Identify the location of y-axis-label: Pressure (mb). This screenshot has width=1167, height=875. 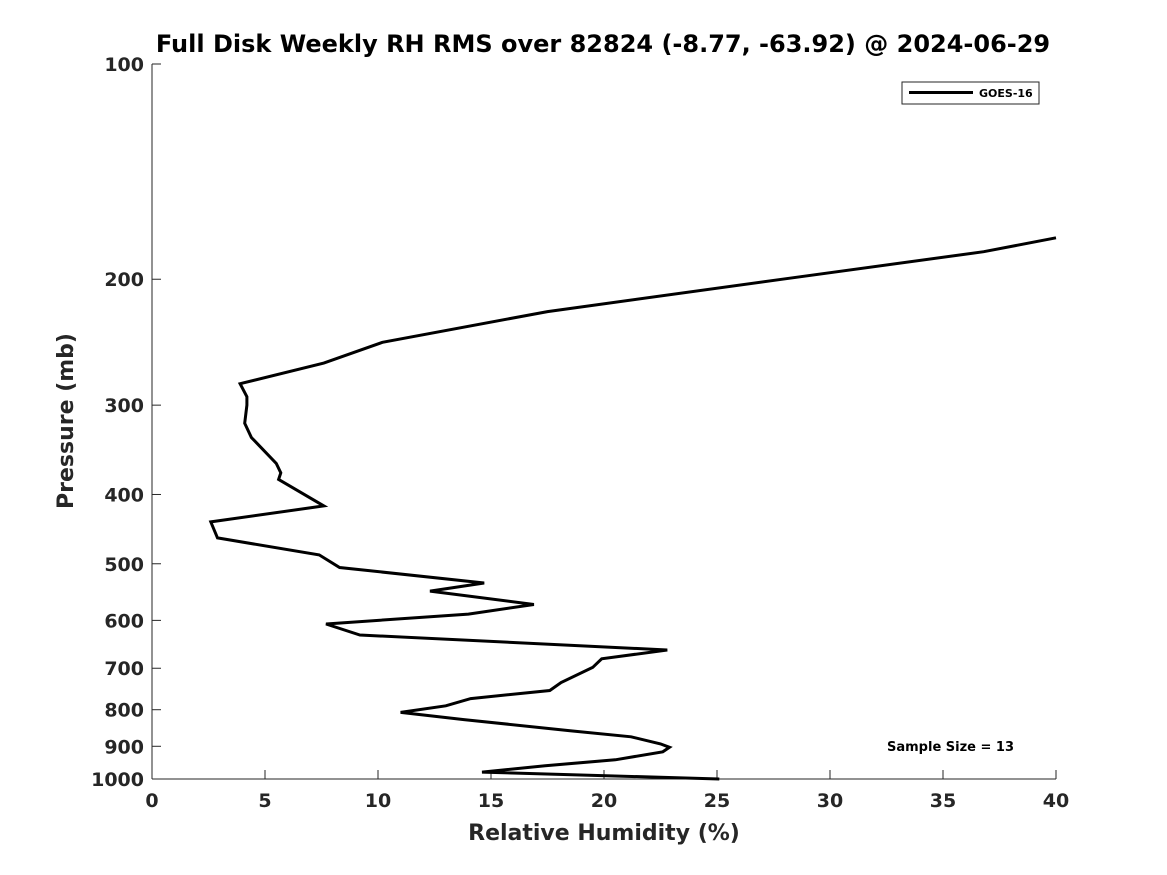
(66, 421).